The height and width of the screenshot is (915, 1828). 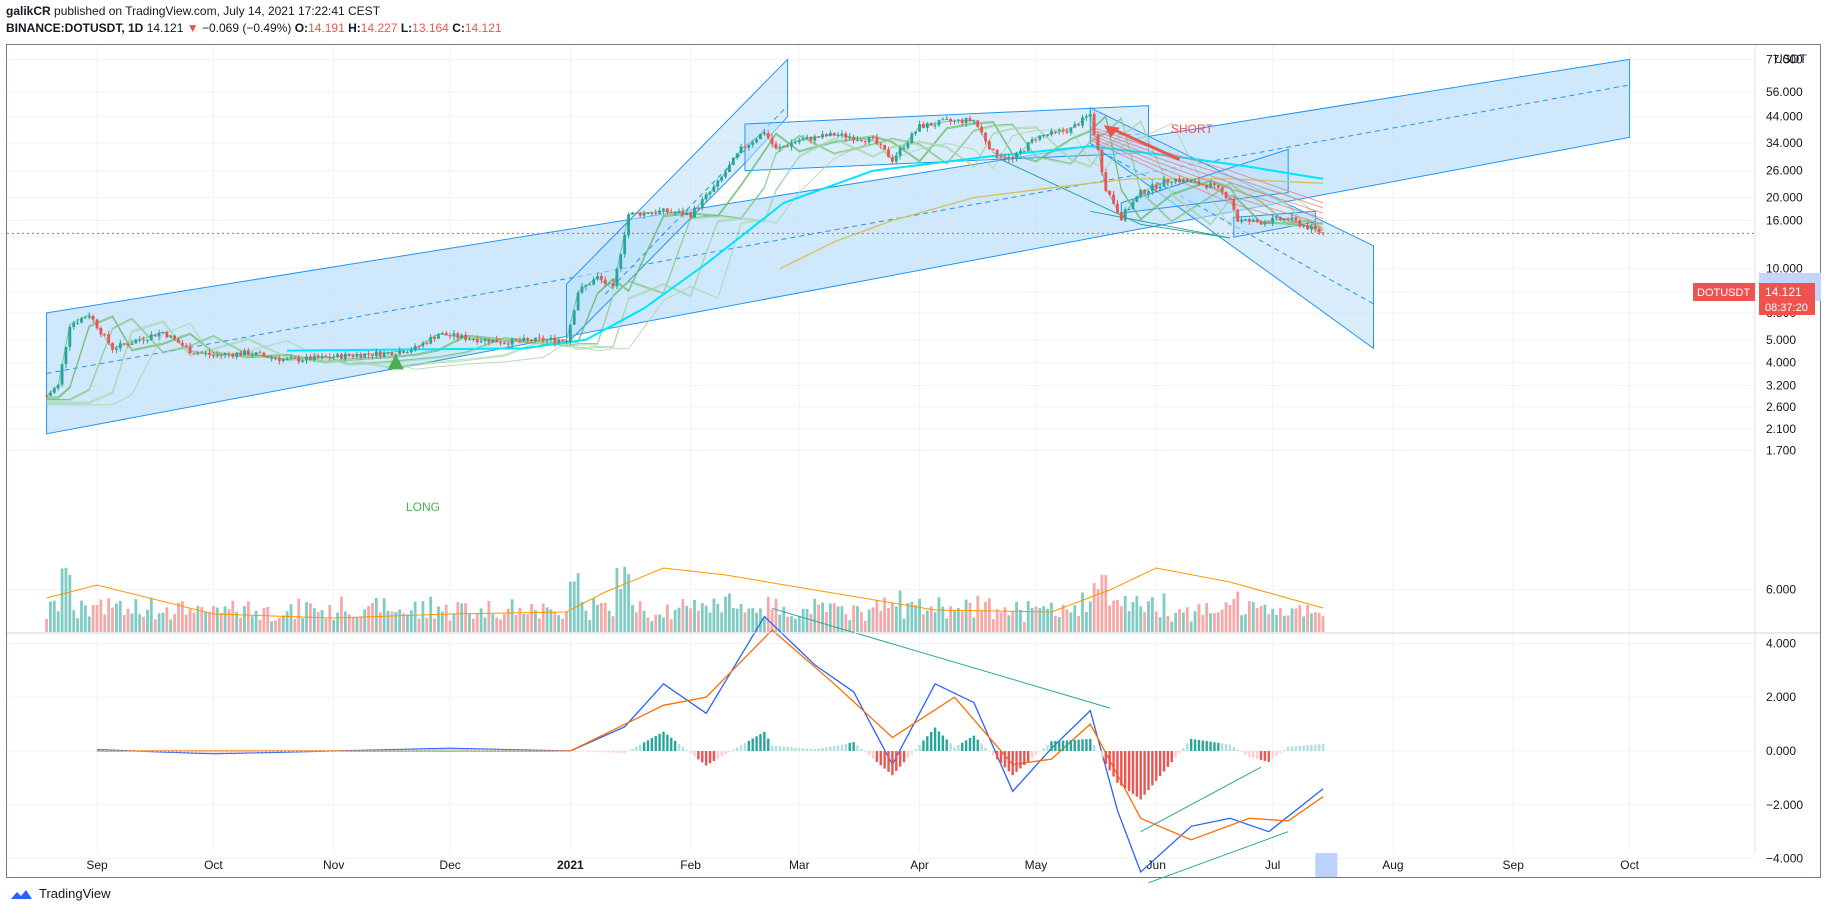 I want to click on tradingview-logo: TradingView, so click(x=59, y=893).